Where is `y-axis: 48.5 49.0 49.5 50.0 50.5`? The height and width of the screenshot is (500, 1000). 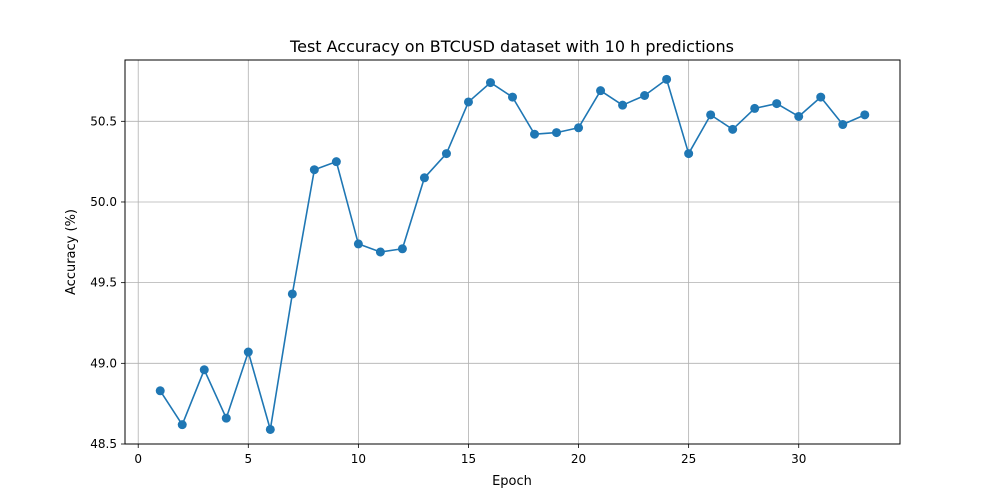
y-axis: 48.5 49.0 49.5 50.0 50.5 is located at coordinates (107, 282).